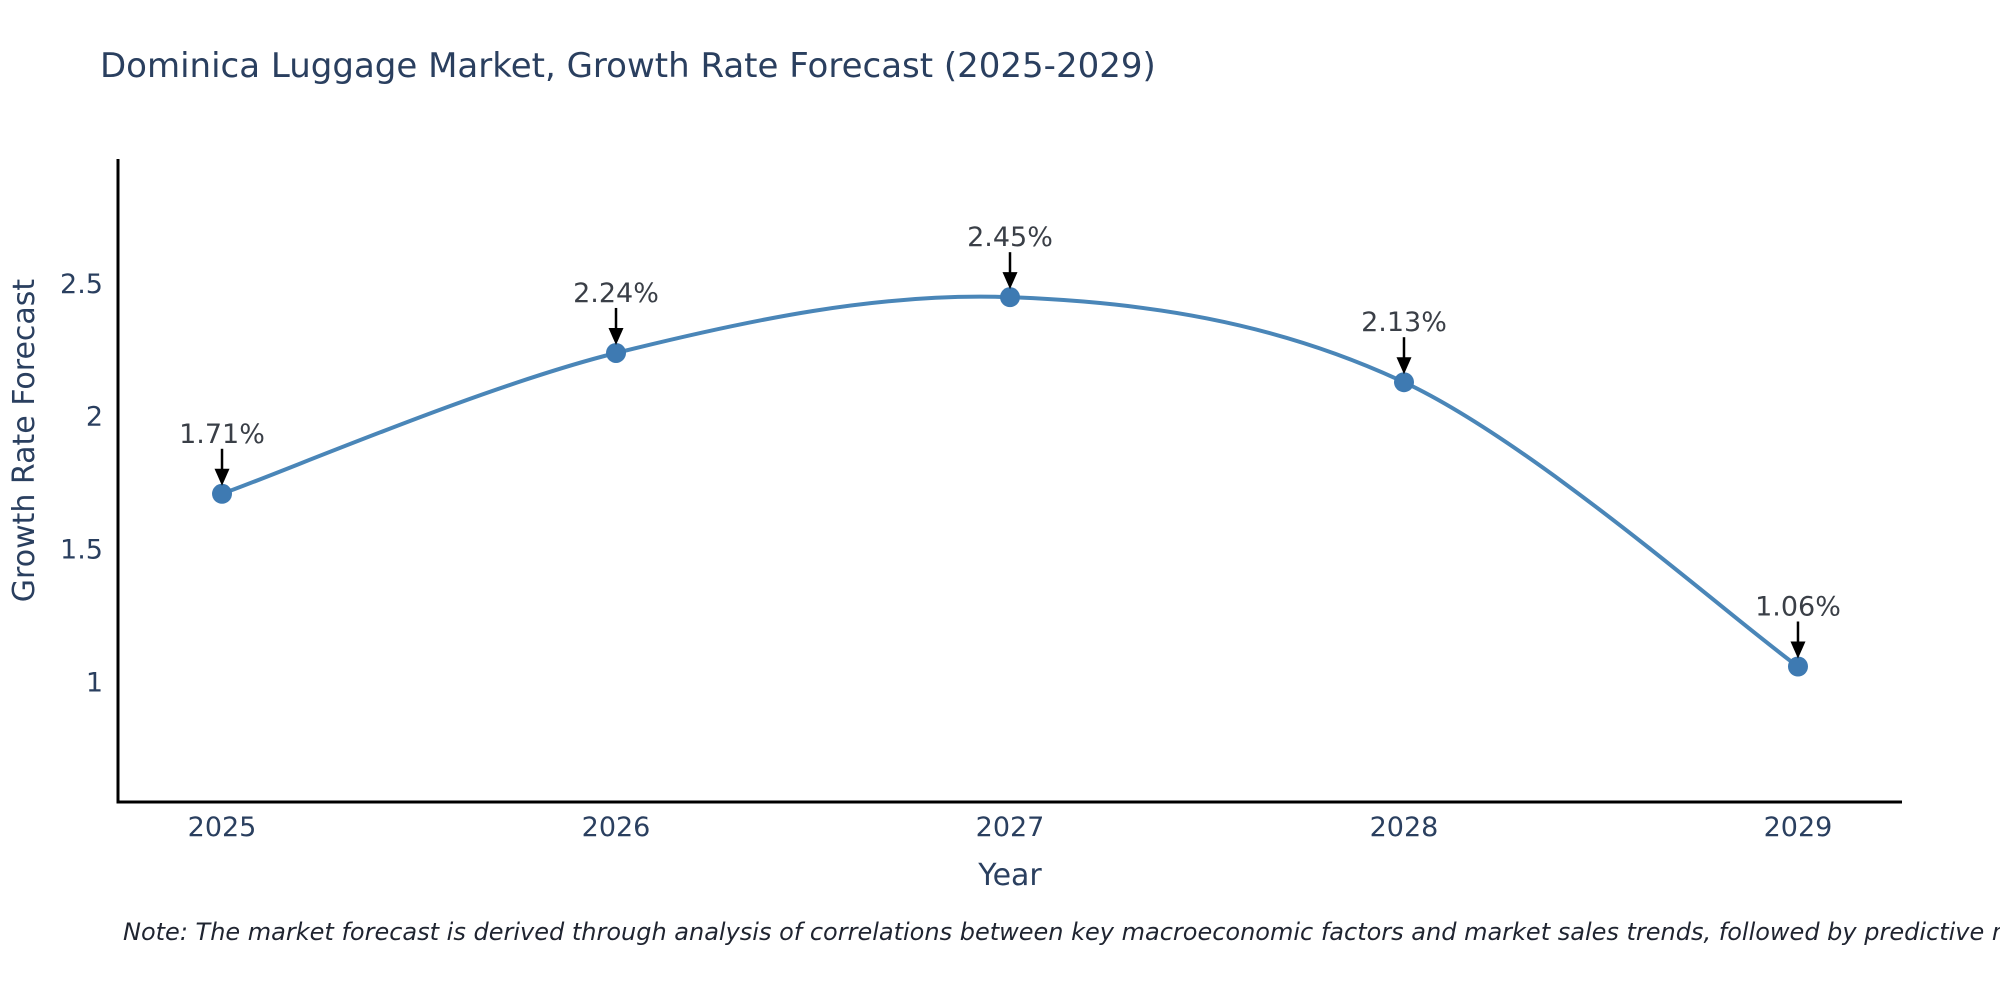  I want to click on x-tick-label: 2029, so click(1798, 827).